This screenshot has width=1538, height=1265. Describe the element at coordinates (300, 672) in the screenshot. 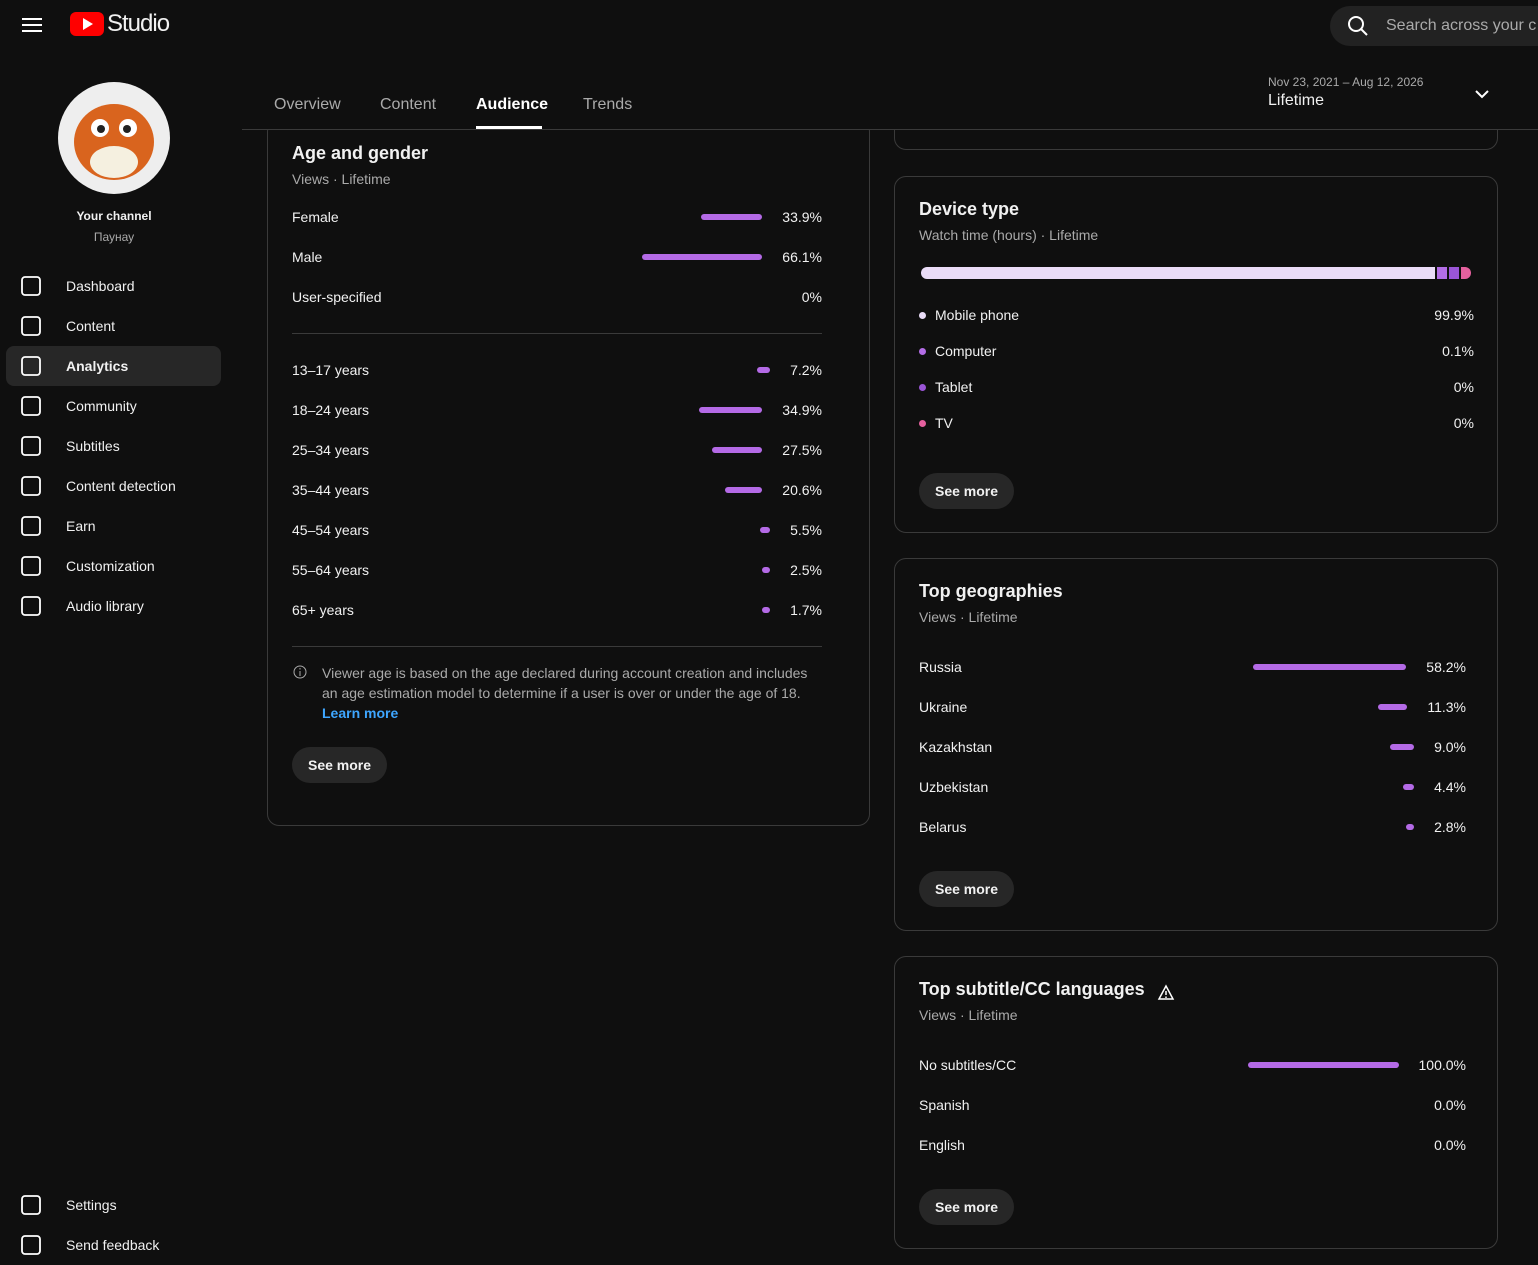

I see `info-icon` at that location.